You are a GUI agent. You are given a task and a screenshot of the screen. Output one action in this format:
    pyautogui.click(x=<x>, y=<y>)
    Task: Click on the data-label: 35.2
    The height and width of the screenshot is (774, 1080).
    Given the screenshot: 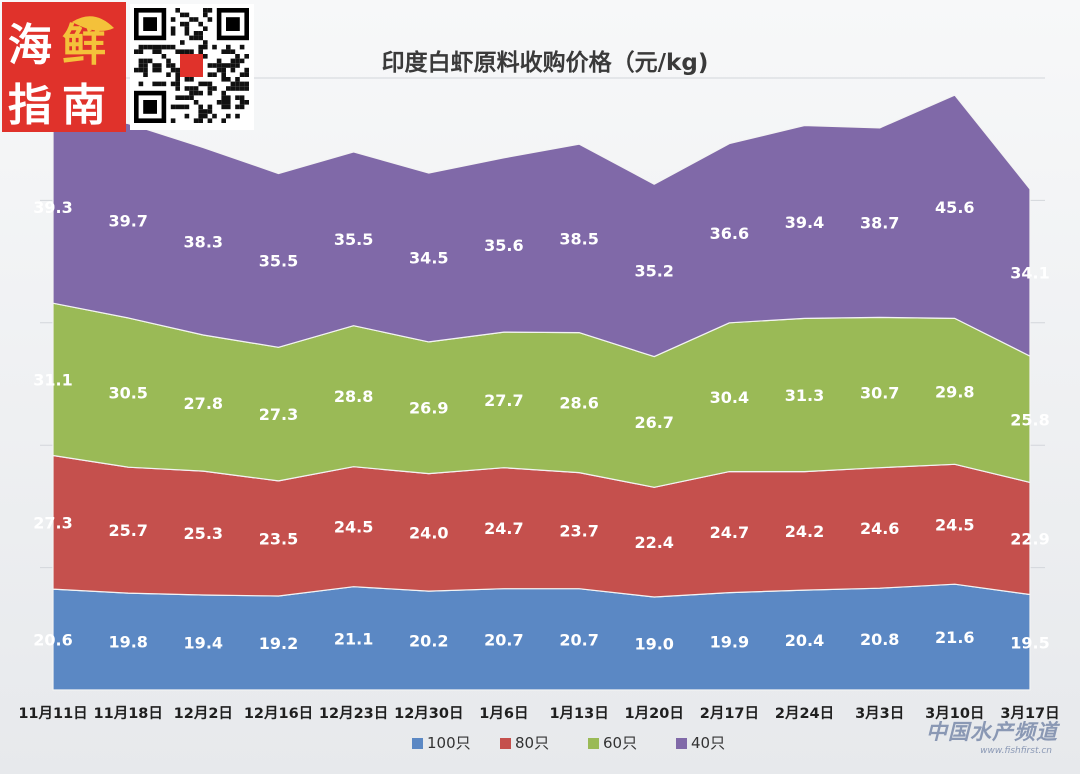 What is the action you would take?
    pyautogui.click(x=653, y=270)
    